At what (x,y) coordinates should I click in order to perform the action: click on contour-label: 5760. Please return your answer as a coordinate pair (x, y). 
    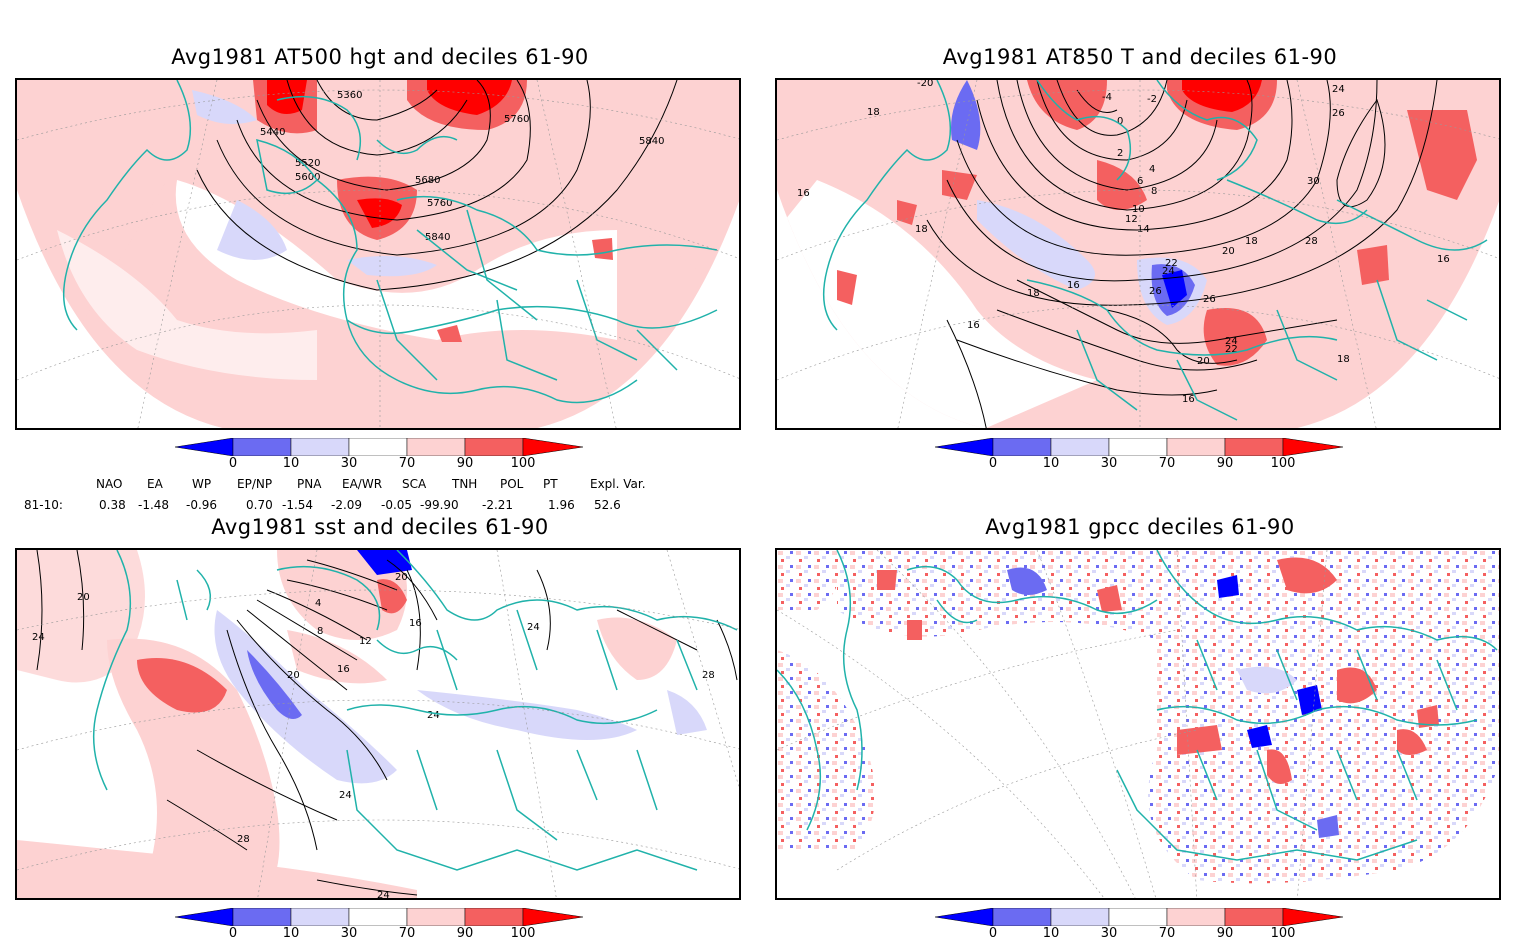
    Looking at the image, I should click on (439, 203).